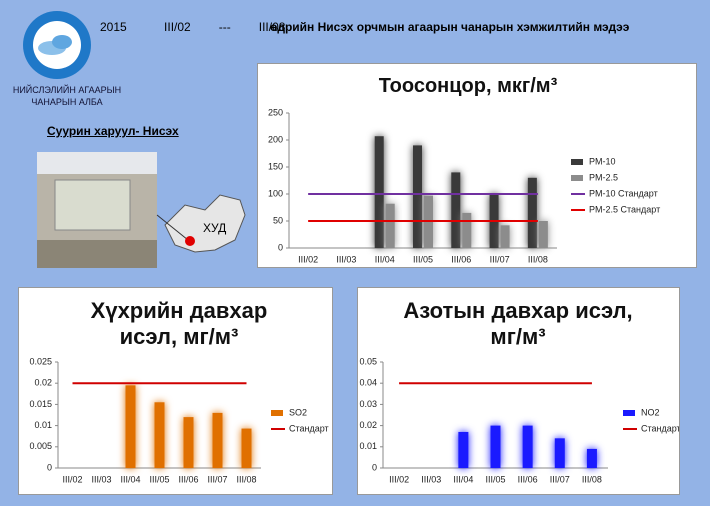 Image resolution: width=710 pixels, height=506 pixels. What do you see at coordinates (224, 27) in the screenshot?
I see `date-sep: ---` at bounding box center [224, 27].